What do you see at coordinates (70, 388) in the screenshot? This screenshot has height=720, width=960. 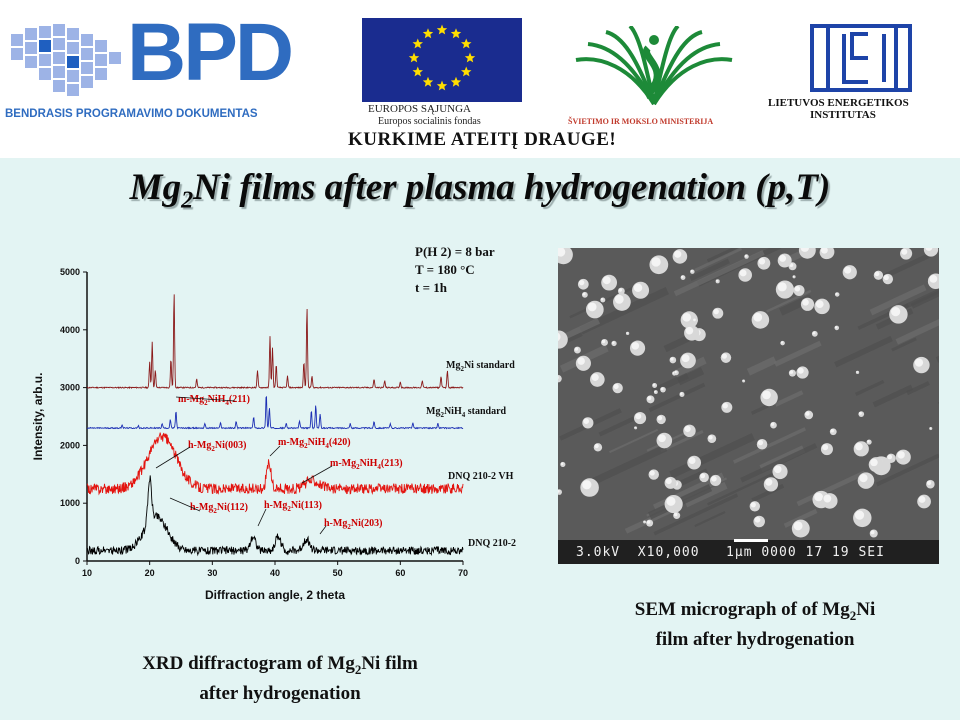 I see `y-tick-label: 3000` at bounding box center [70, 388].